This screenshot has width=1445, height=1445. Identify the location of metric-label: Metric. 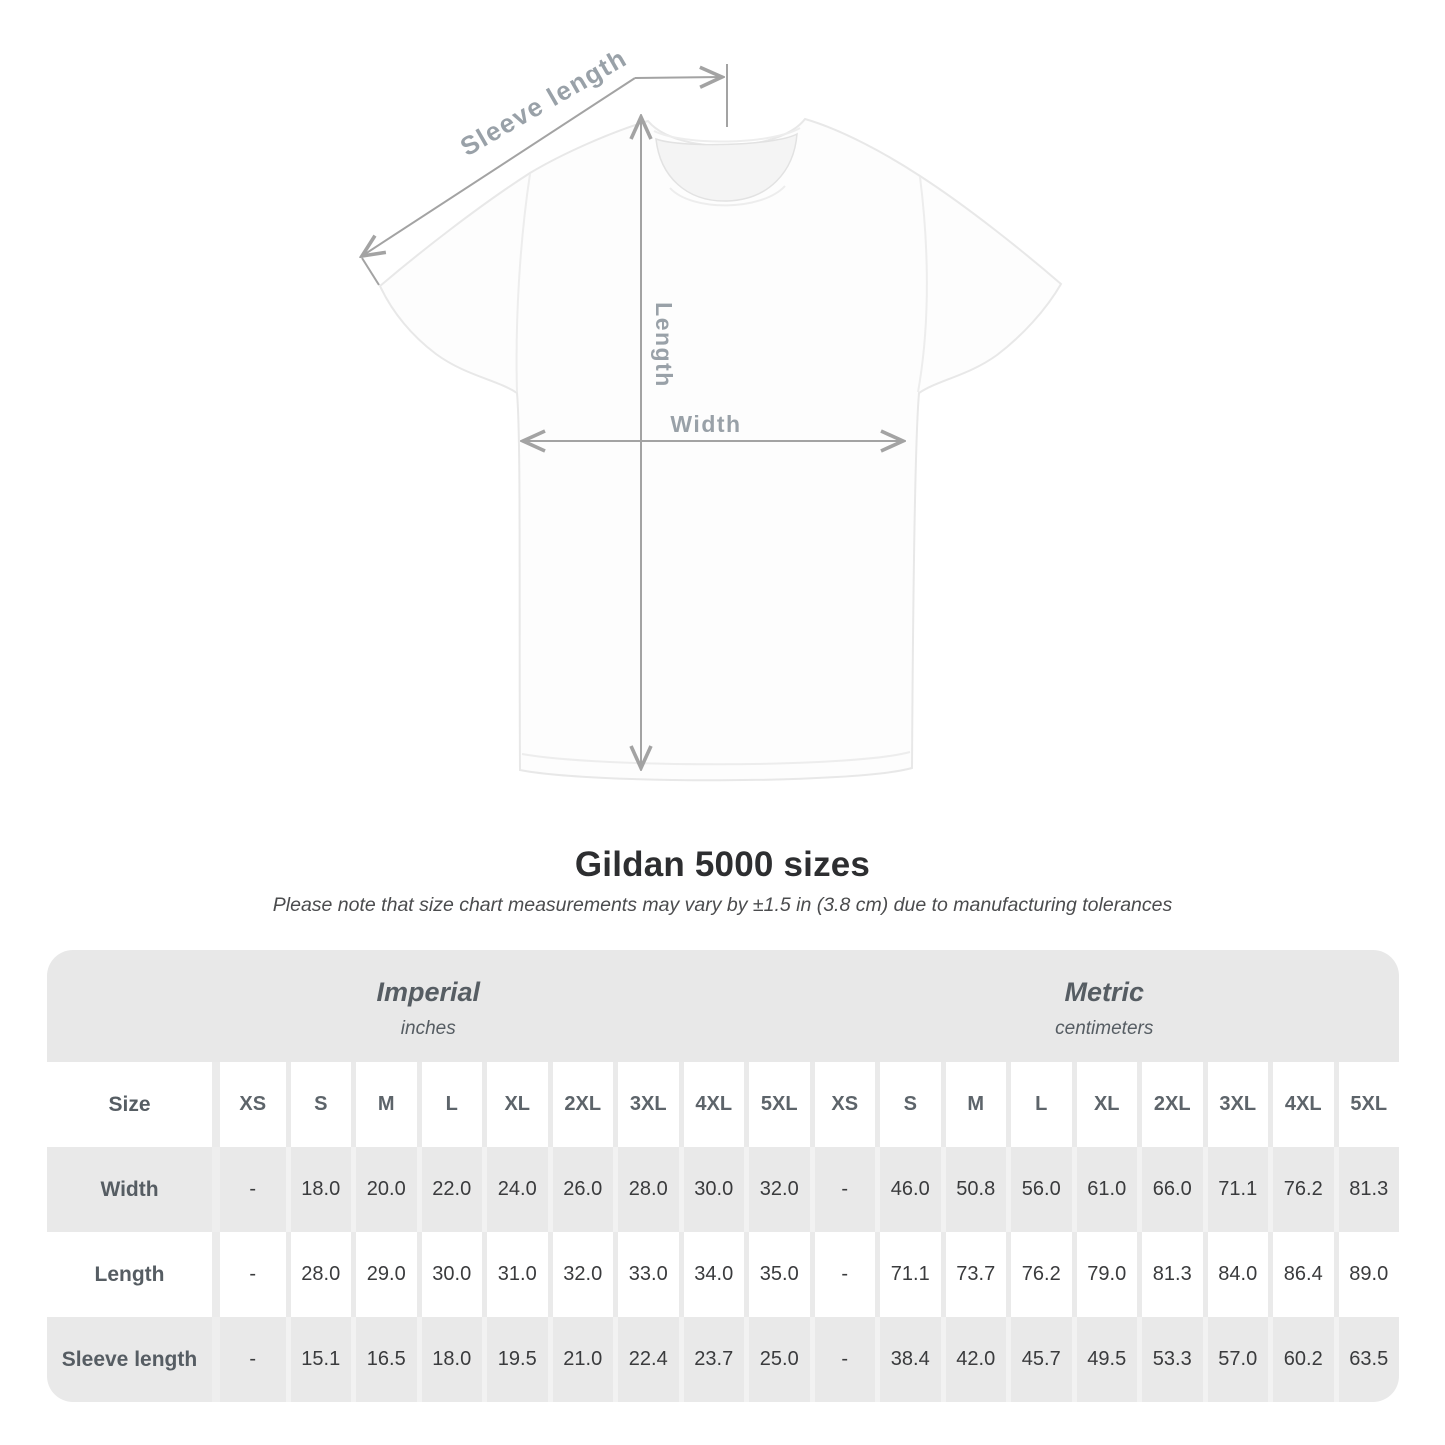
(1104, 991).